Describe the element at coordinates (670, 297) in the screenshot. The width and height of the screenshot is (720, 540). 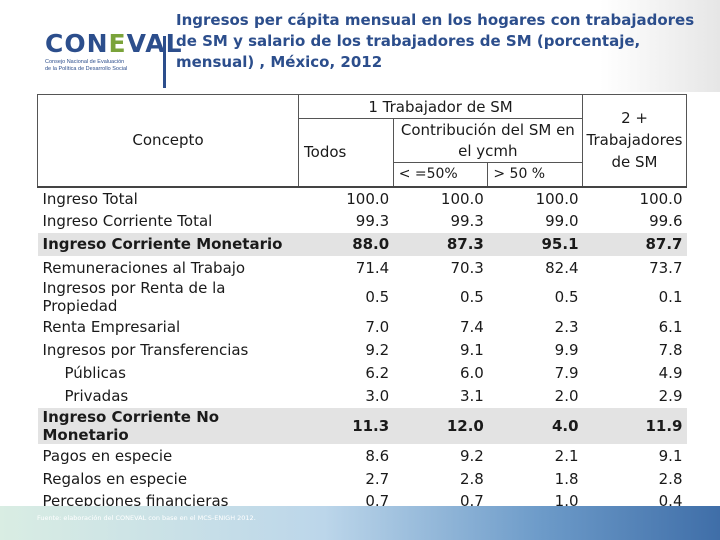
I see `cell-dos-mas: 0.1` at that location.